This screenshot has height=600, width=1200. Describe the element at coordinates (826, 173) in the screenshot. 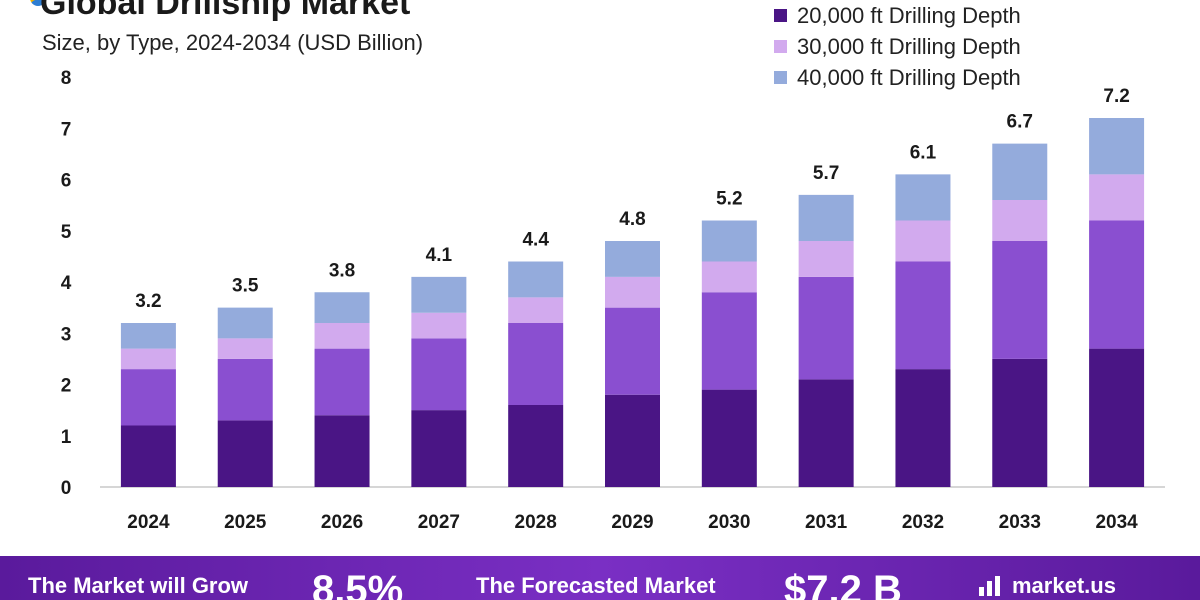

I see `bar-total-label: 5.7` at that location.